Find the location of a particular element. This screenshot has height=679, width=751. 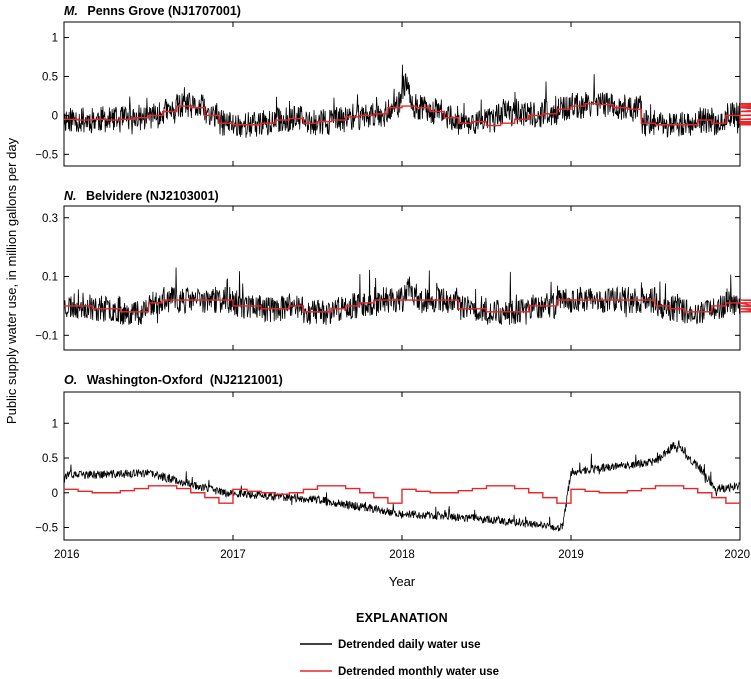

x-tick-label: 2016 is located at coordinates (67, 555).